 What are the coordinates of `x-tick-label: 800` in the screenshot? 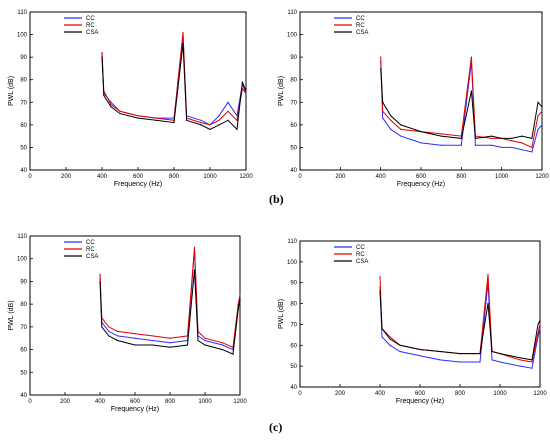 It's located at (461, 177).